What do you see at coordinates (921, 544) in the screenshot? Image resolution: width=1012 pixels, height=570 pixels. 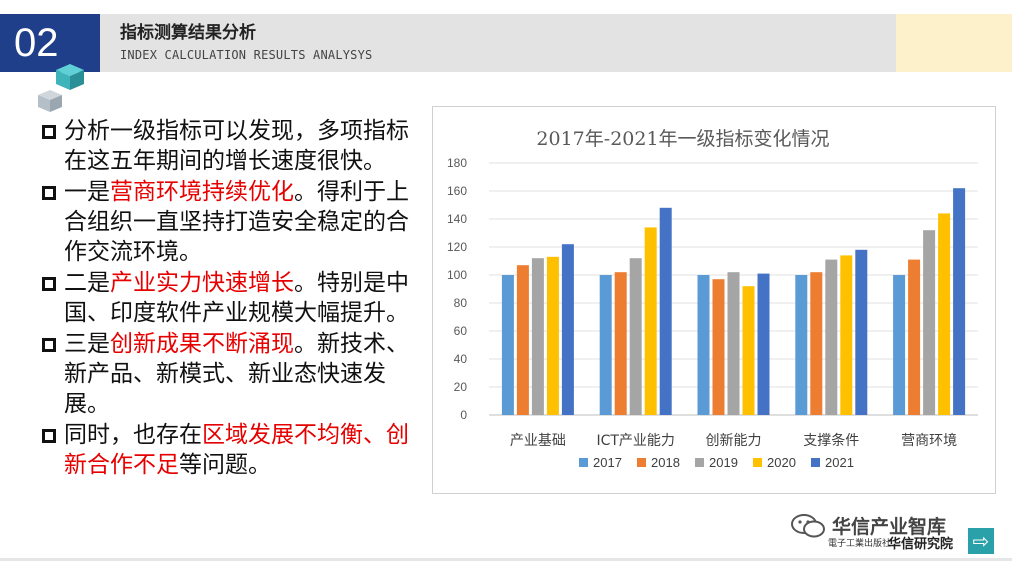 I see `watermark-institute: 华信研究院` at bounding box center [921, 544].